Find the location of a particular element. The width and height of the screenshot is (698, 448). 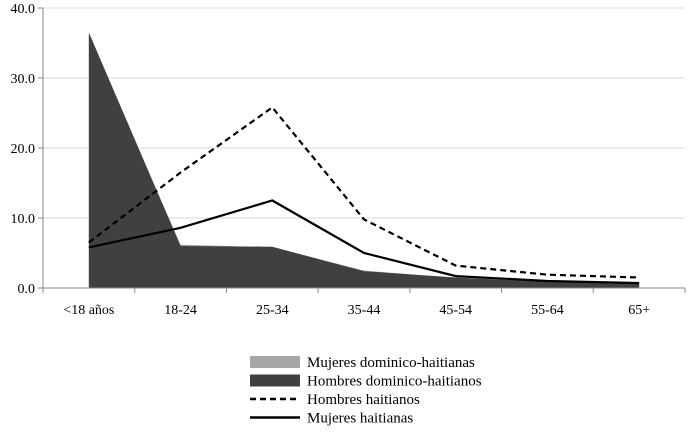

y-tick-label: 40.0 is located at coordinates (23, 9).